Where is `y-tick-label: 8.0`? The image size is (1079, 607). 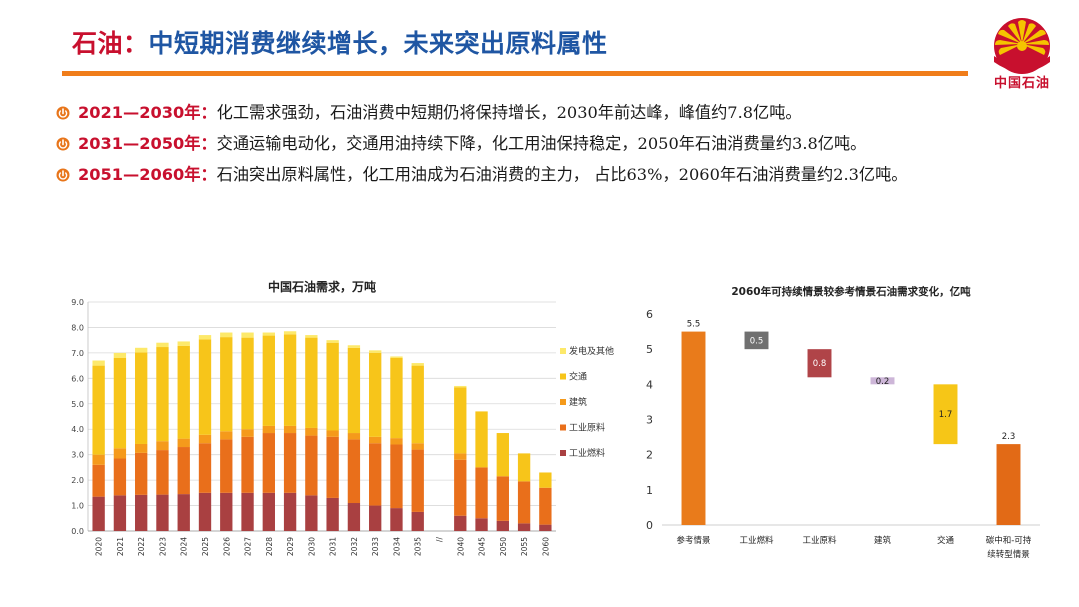
y-tick-label: 8.0 is located at coordinates (77, 327).